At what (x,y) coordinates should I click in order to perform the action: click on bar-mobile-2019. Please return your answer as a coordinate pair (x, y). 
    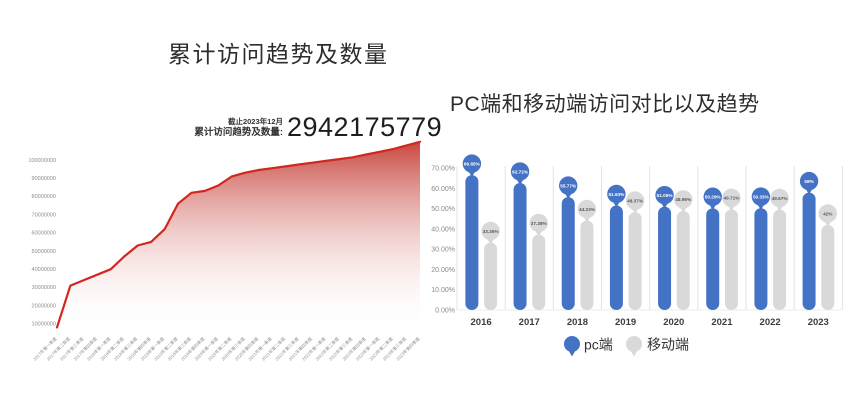
    Looking at the image, I should click on (635, 261).